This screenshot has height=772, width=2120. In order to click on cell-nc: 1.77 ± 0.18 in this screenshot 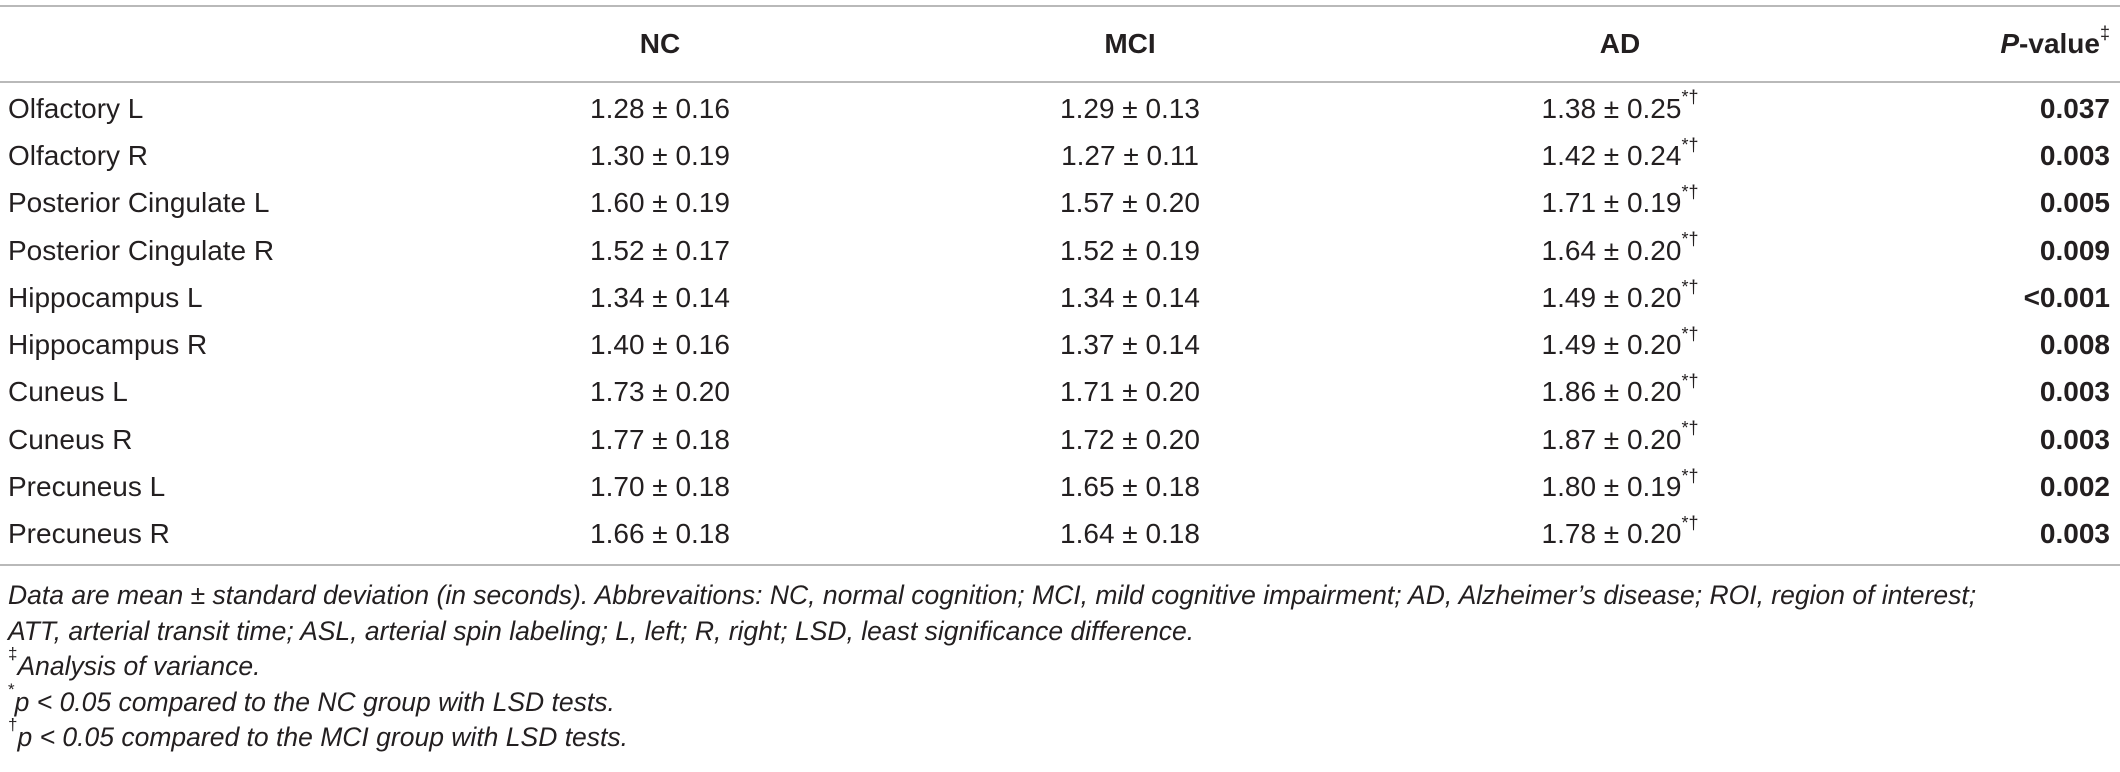, I will do `click(660, 440)`.